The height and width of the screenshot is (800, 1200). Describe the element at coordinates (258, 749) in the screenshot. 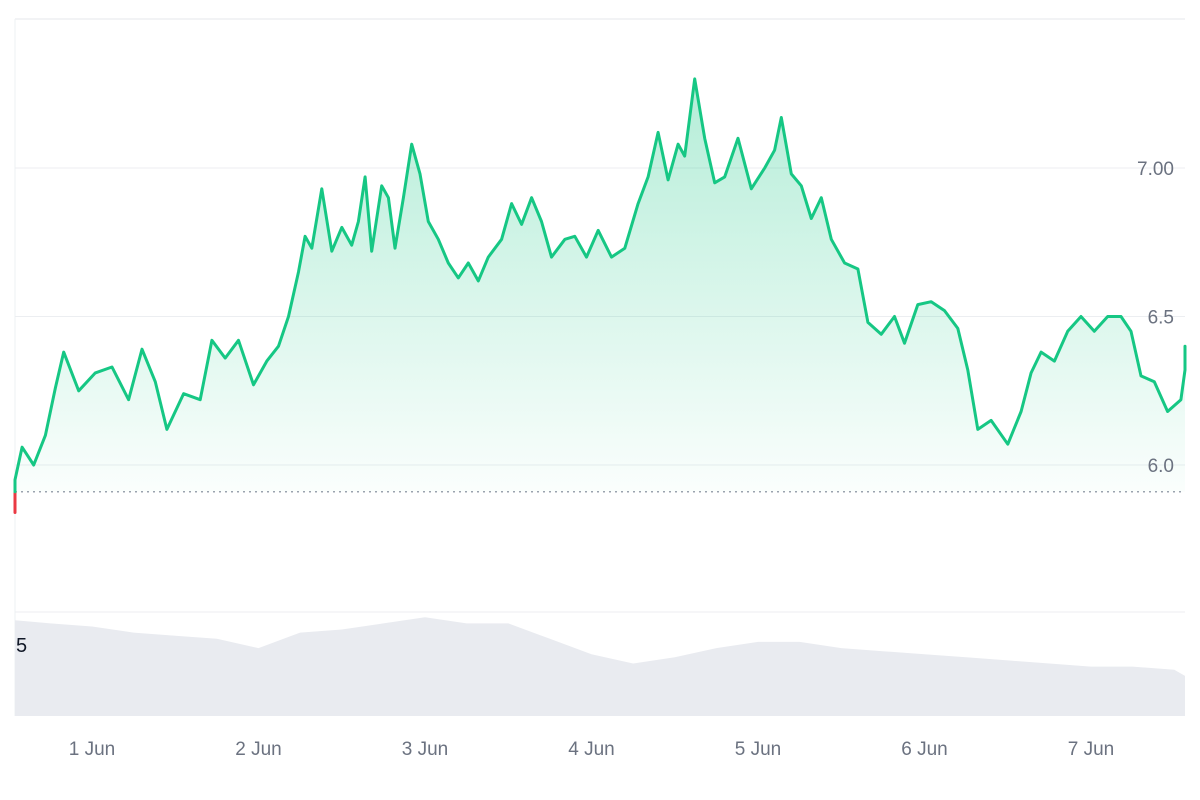

I see `x-tick-label: 2 Jun` at that location.